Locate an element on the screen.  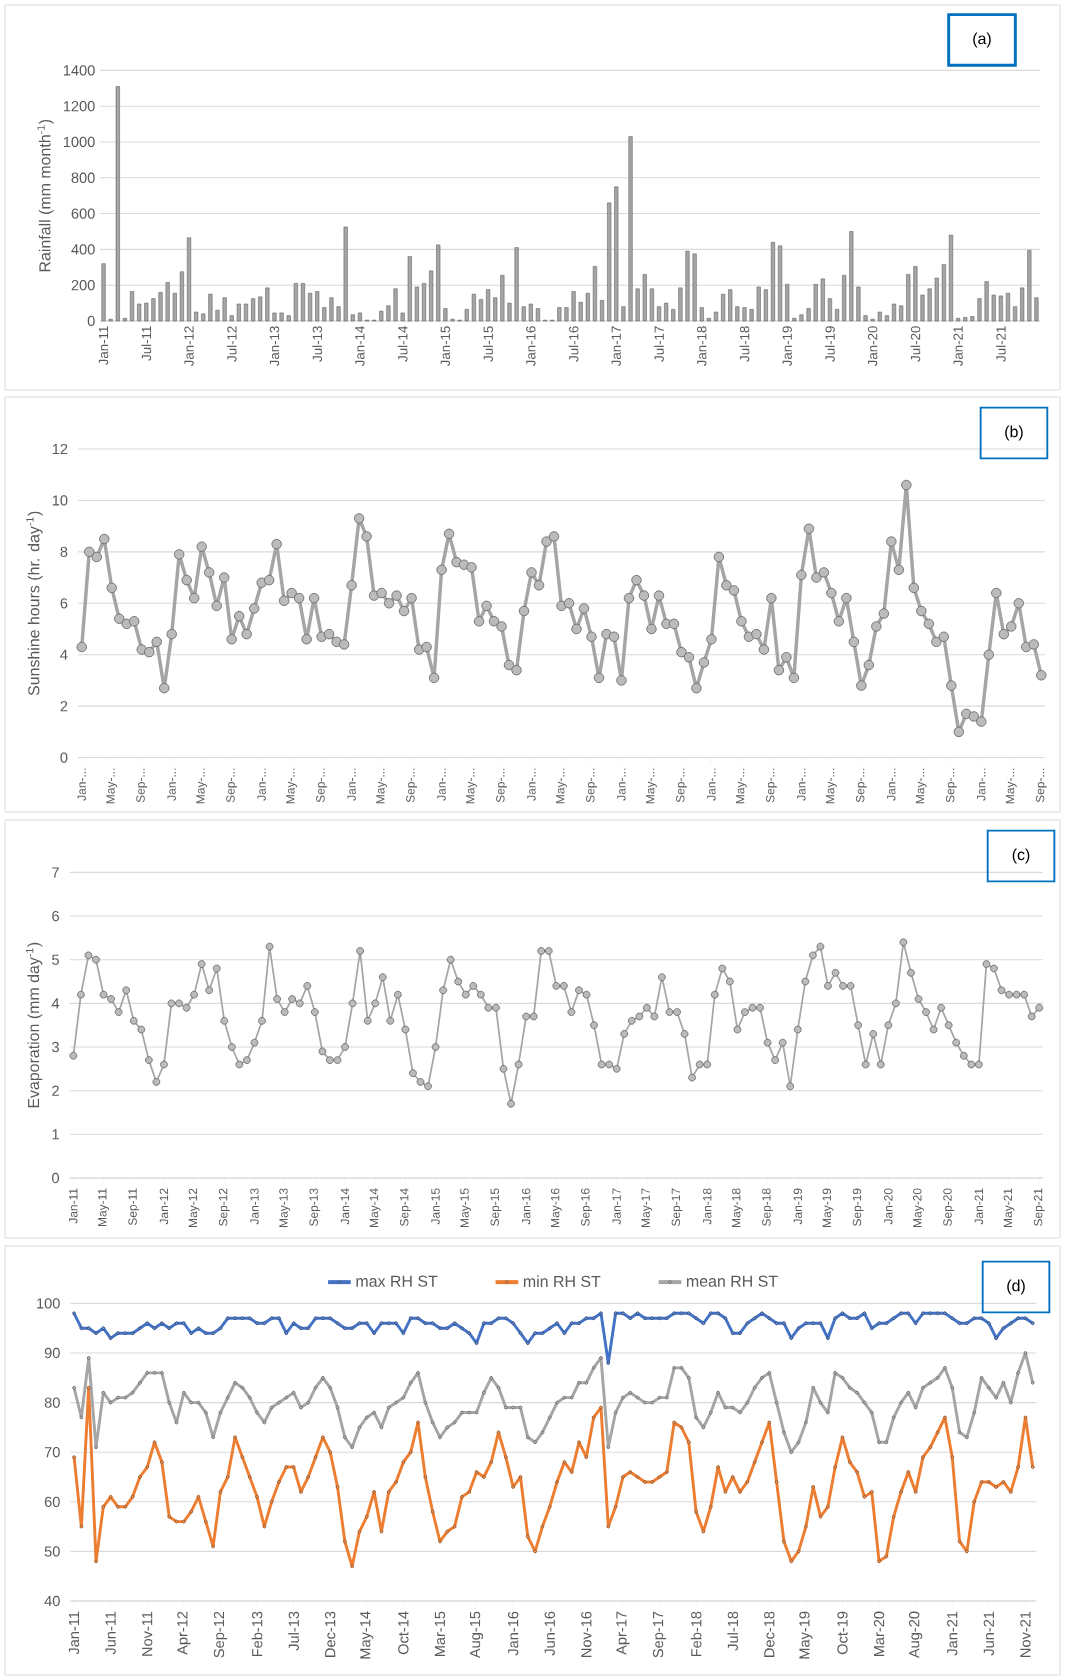
x-tick-label: May-15 is located at coordinates (466, 1207).